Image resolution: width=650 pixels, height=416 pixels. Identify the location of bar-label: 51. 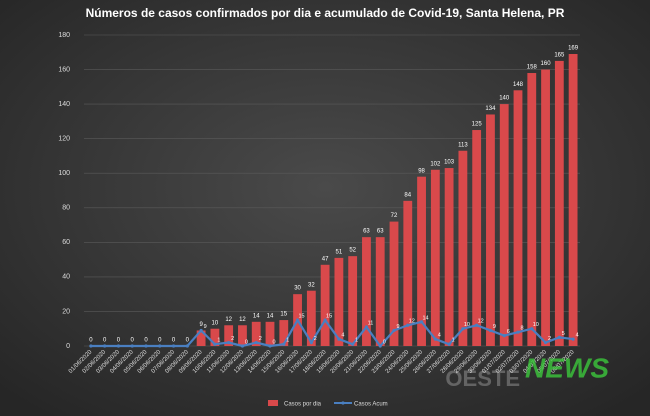
(339, 252).